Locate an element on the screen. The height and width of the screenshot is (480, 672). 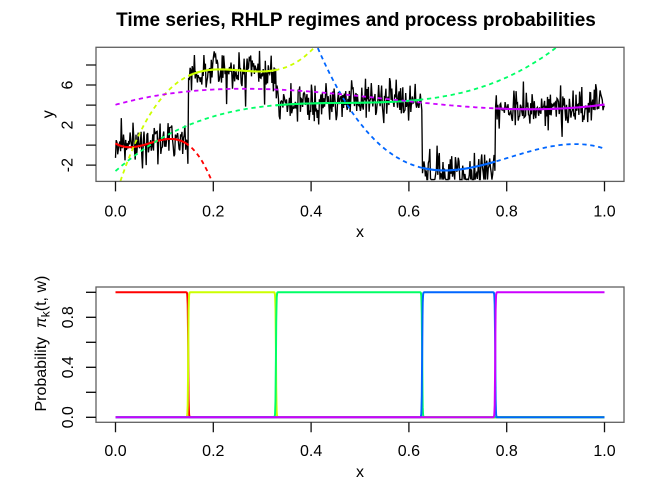
svg-text: 6 is located at coordinates (68, 84).